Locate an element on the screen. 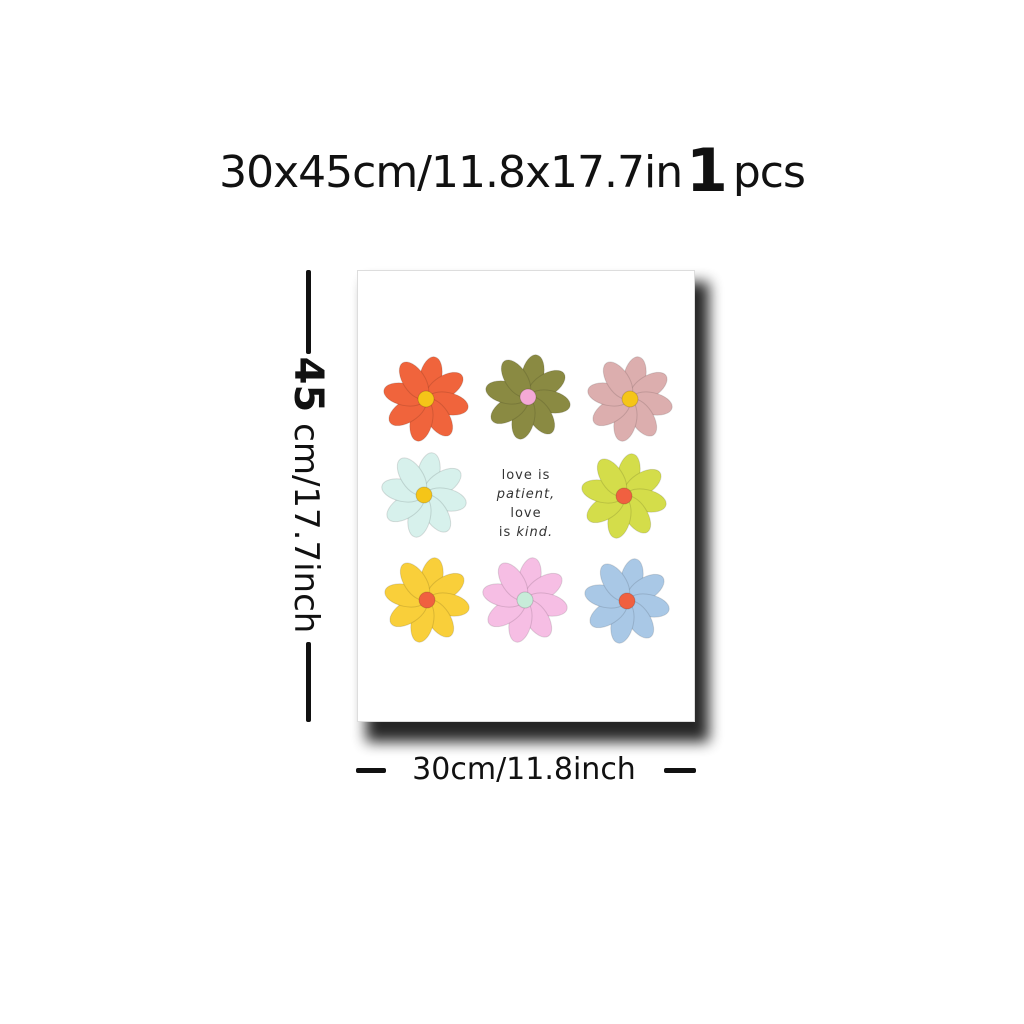 This screenshot has height=1024, width=1024. quote-line-4-emphasis: kind. is located at coordinates (535, 532).